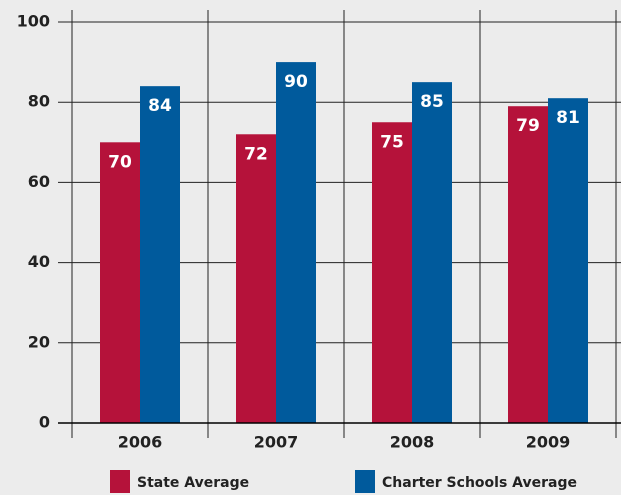 The height and width of the screenshot is (495, 621). What do you see at coordinates (568, 118) in the screenshot?
I see `data-label: 81` at bounding box center [568, 118].